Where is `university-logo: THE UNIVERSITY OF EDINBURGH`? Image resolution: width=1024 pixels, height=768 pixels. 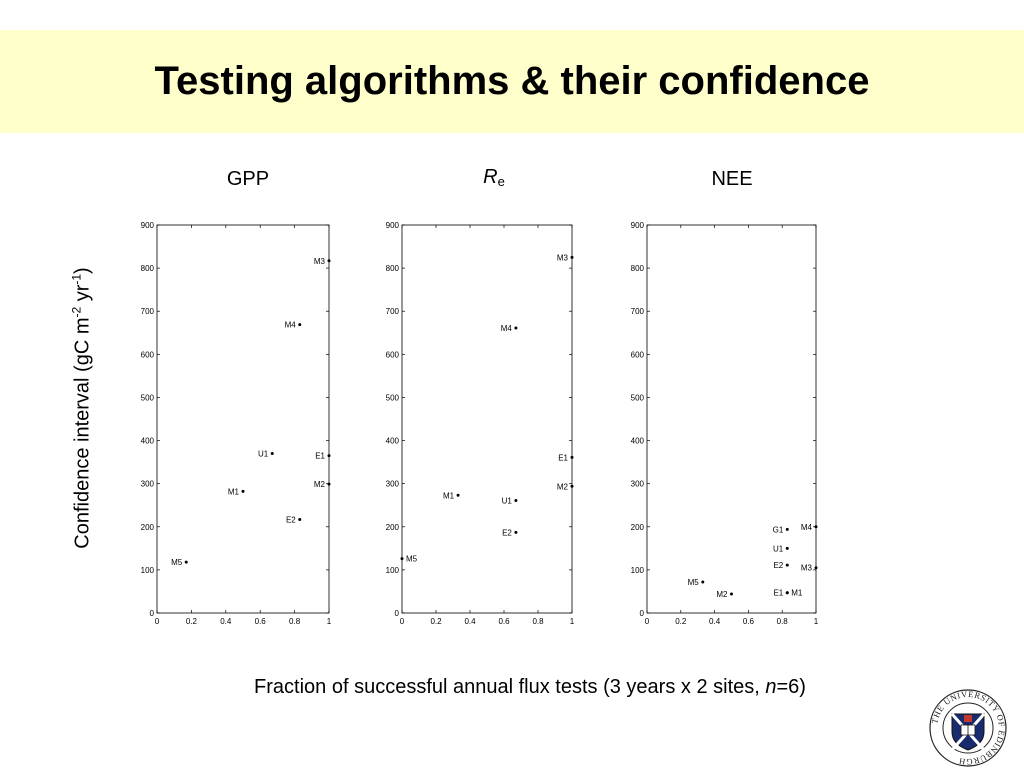 university-logo: THE UNIVERSITY OF EDINBURGH is located at coordinates (968, 728).